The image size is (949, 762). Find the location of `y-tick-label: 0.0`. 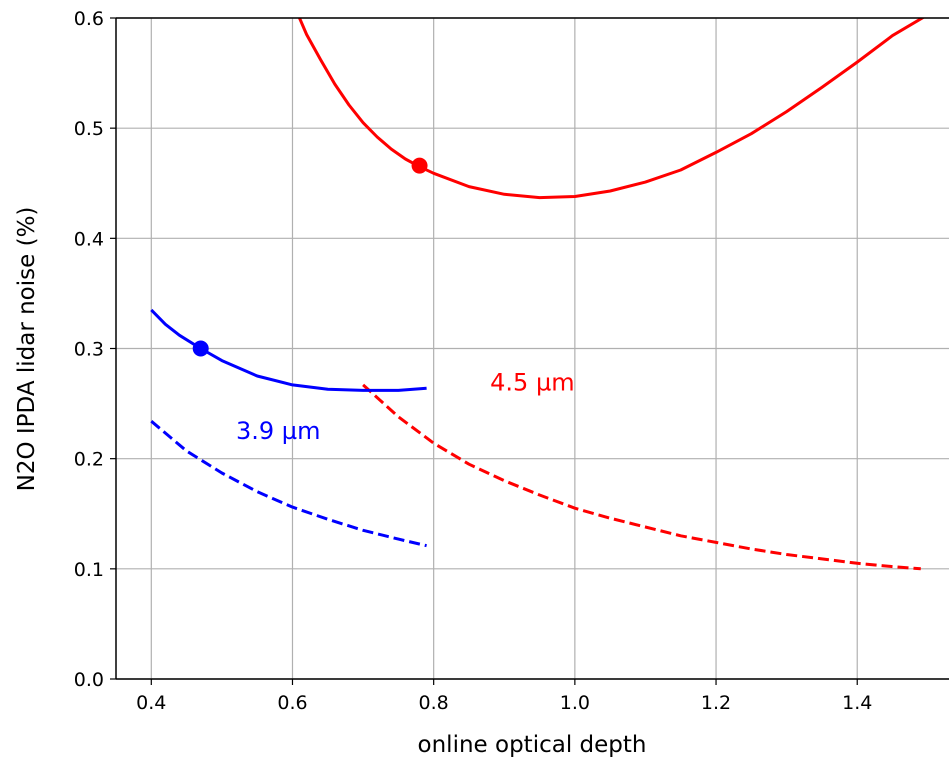

y-tick-label: 0.0 is located at coordinates (89, 680).